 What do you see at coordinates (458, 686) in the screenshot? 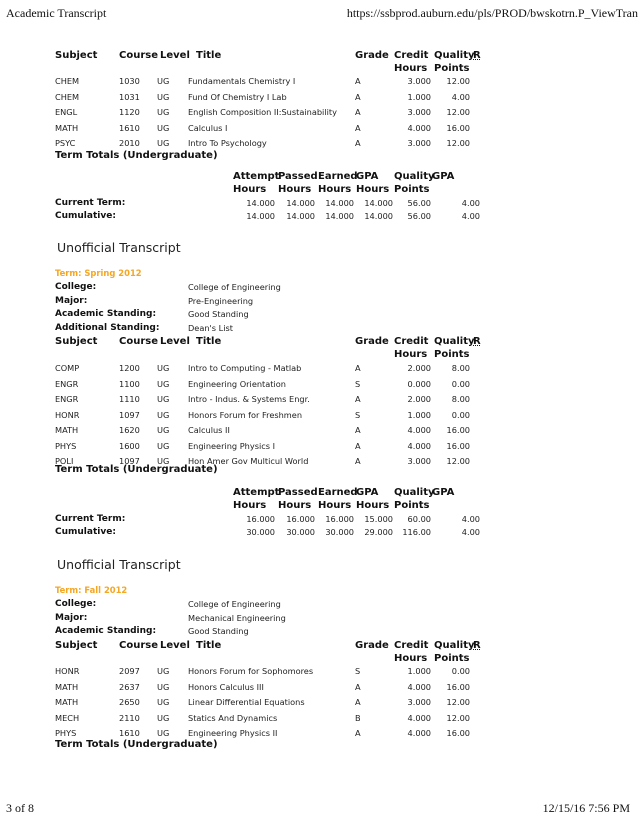
I see `course-quality-points: 16.00` at bounding box center [458, 686].